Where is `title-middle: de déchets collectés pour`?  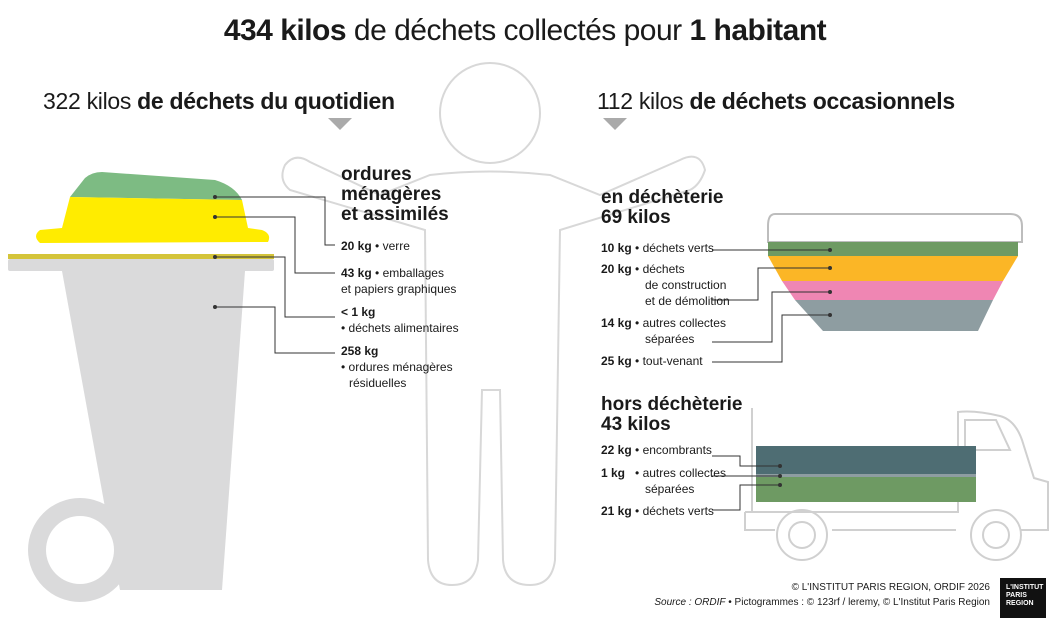 title-middle: de déchets collectés pour is located at coordinates (517, 30).